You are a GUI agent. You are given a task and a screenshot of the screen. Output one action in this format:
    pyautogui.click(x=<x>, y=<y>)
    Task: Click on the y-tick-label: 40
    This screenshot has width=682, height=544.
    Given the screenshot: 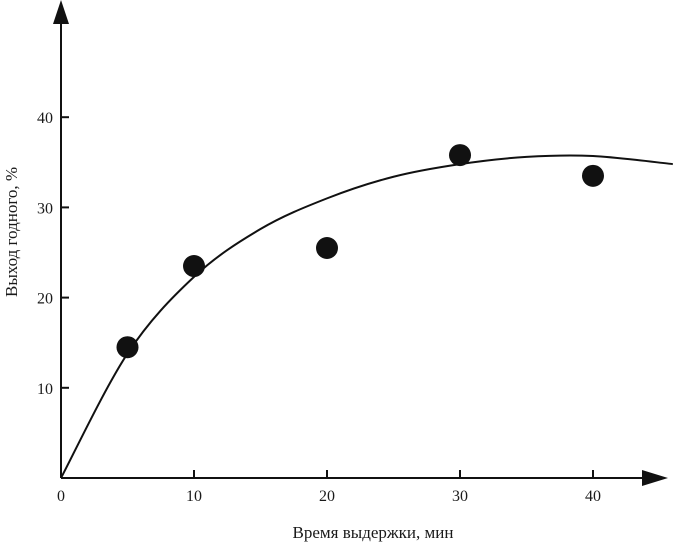 What is the action you would take?
    pyautogui.click(x=45, y=118)
    